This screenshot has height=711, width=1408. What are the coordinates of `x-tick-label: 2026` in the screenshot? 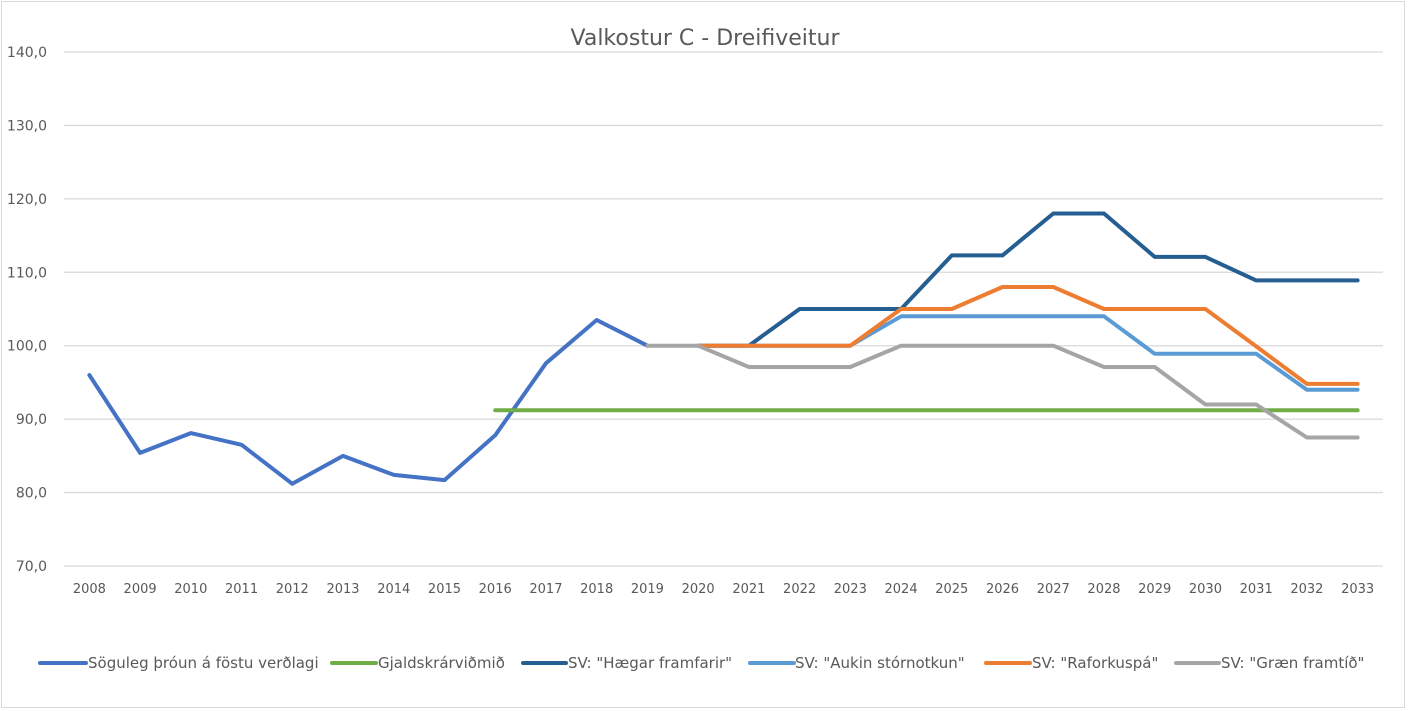 It's located at (1002, 589).